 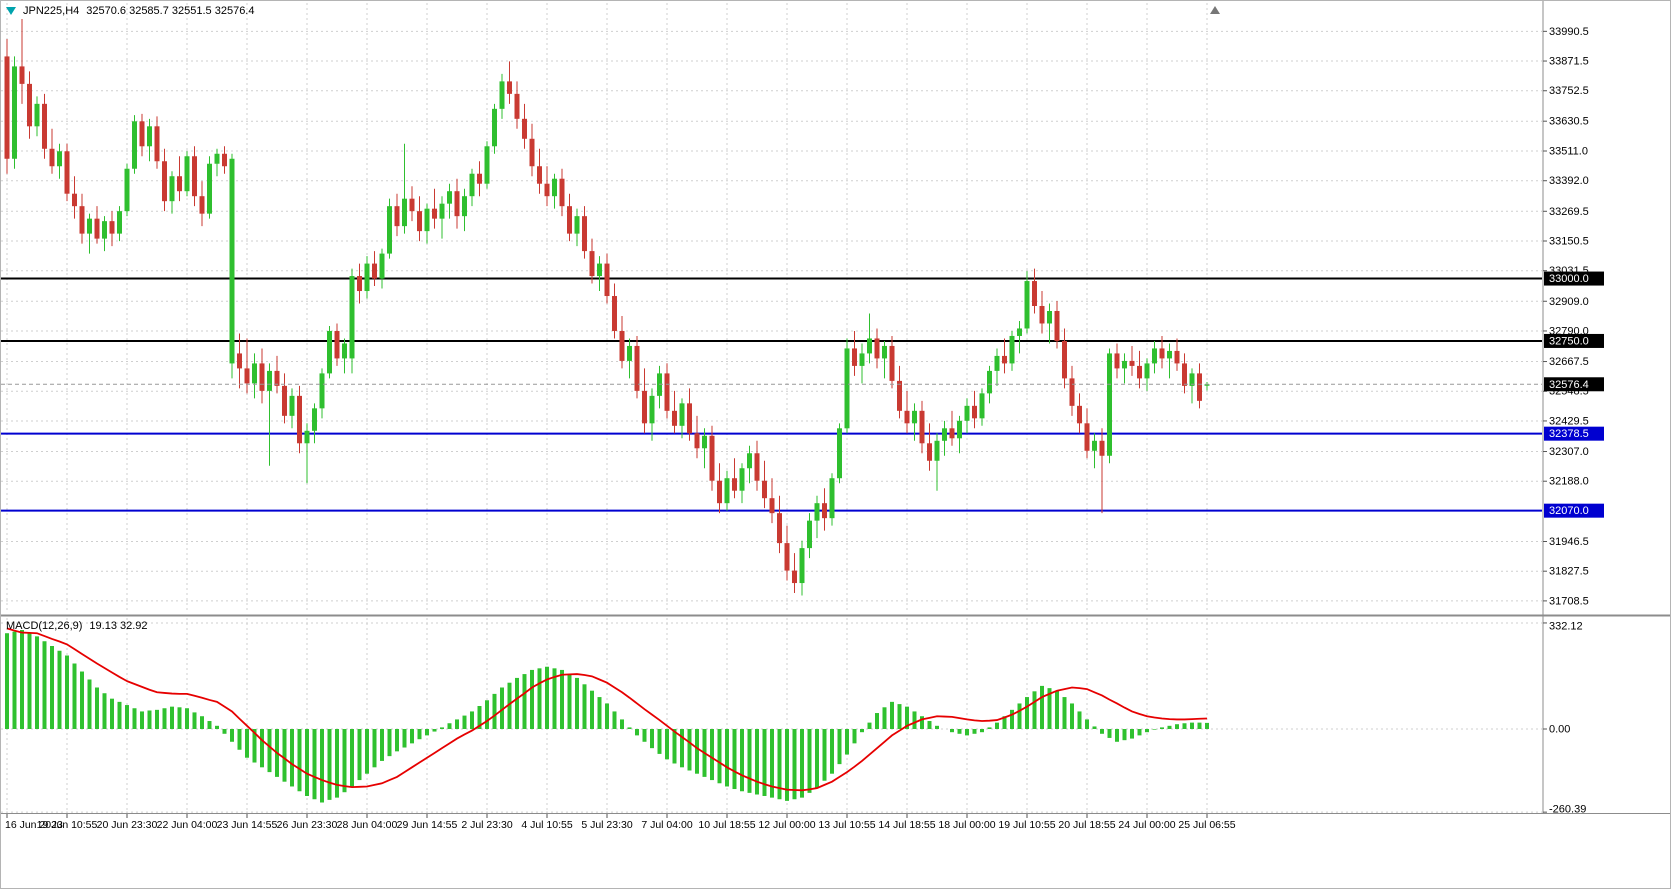 What do you see at coordinates (1569, 341) in the screenshot?
I see `svg-text: 32750.0` at bounding box center [1569, 341].